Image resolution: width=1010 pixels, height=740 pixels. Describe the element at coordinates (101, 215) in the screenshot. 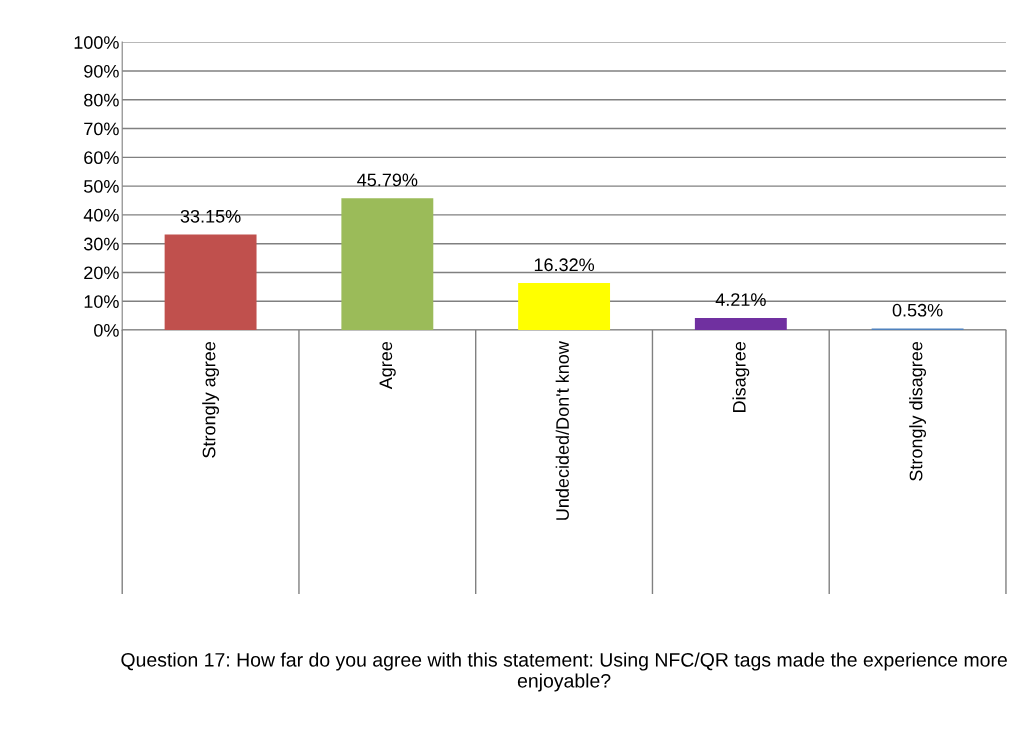

I see `y-tick-label: 40%` at that location.